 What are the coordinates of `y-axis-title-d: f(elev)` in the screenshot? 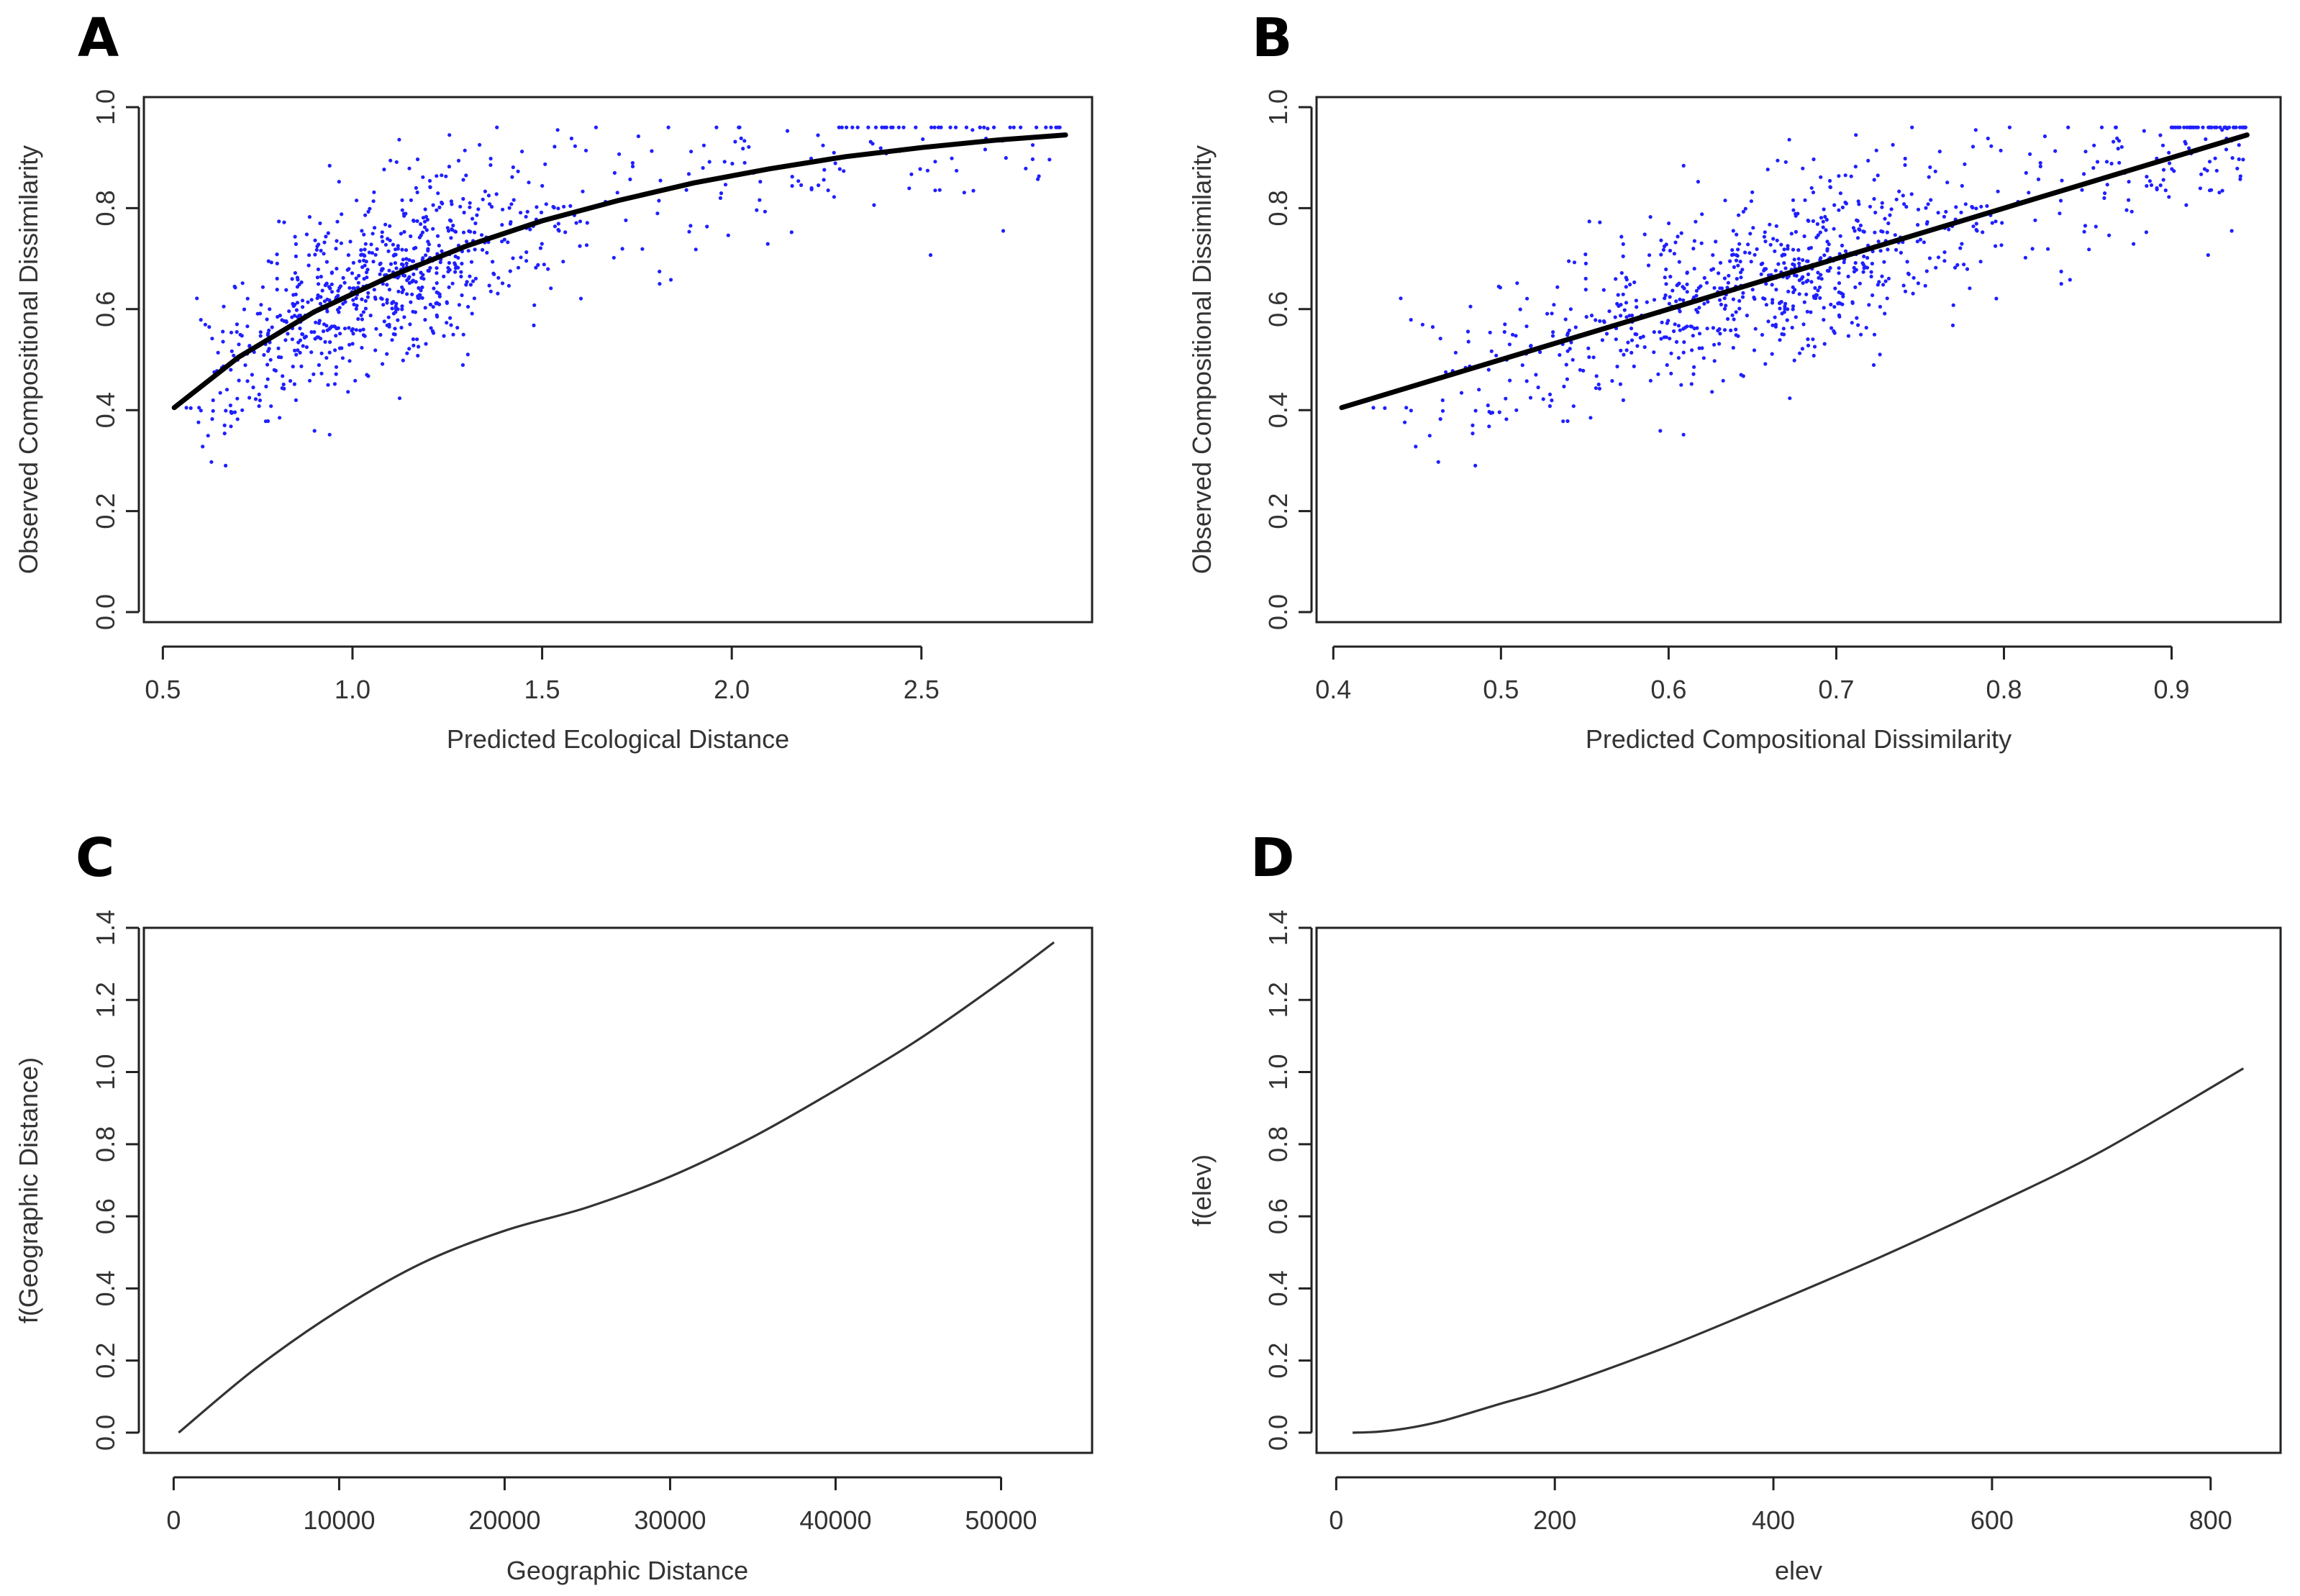 It's located at (1202, 1190).